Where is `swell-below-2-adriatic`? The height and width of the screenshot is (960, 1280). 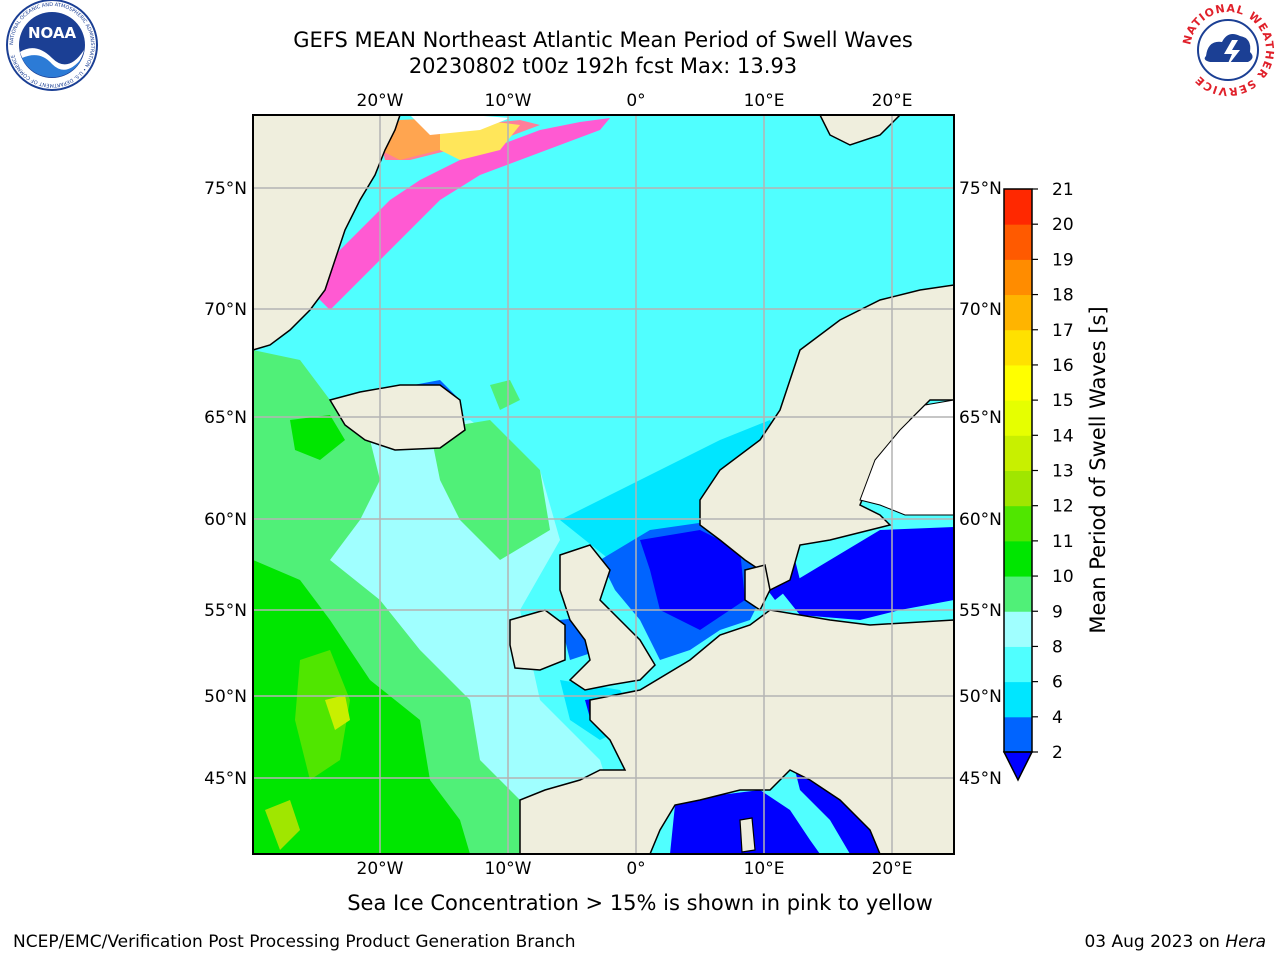
swell-below-2-adriatic is located at coordinates (840, 812).